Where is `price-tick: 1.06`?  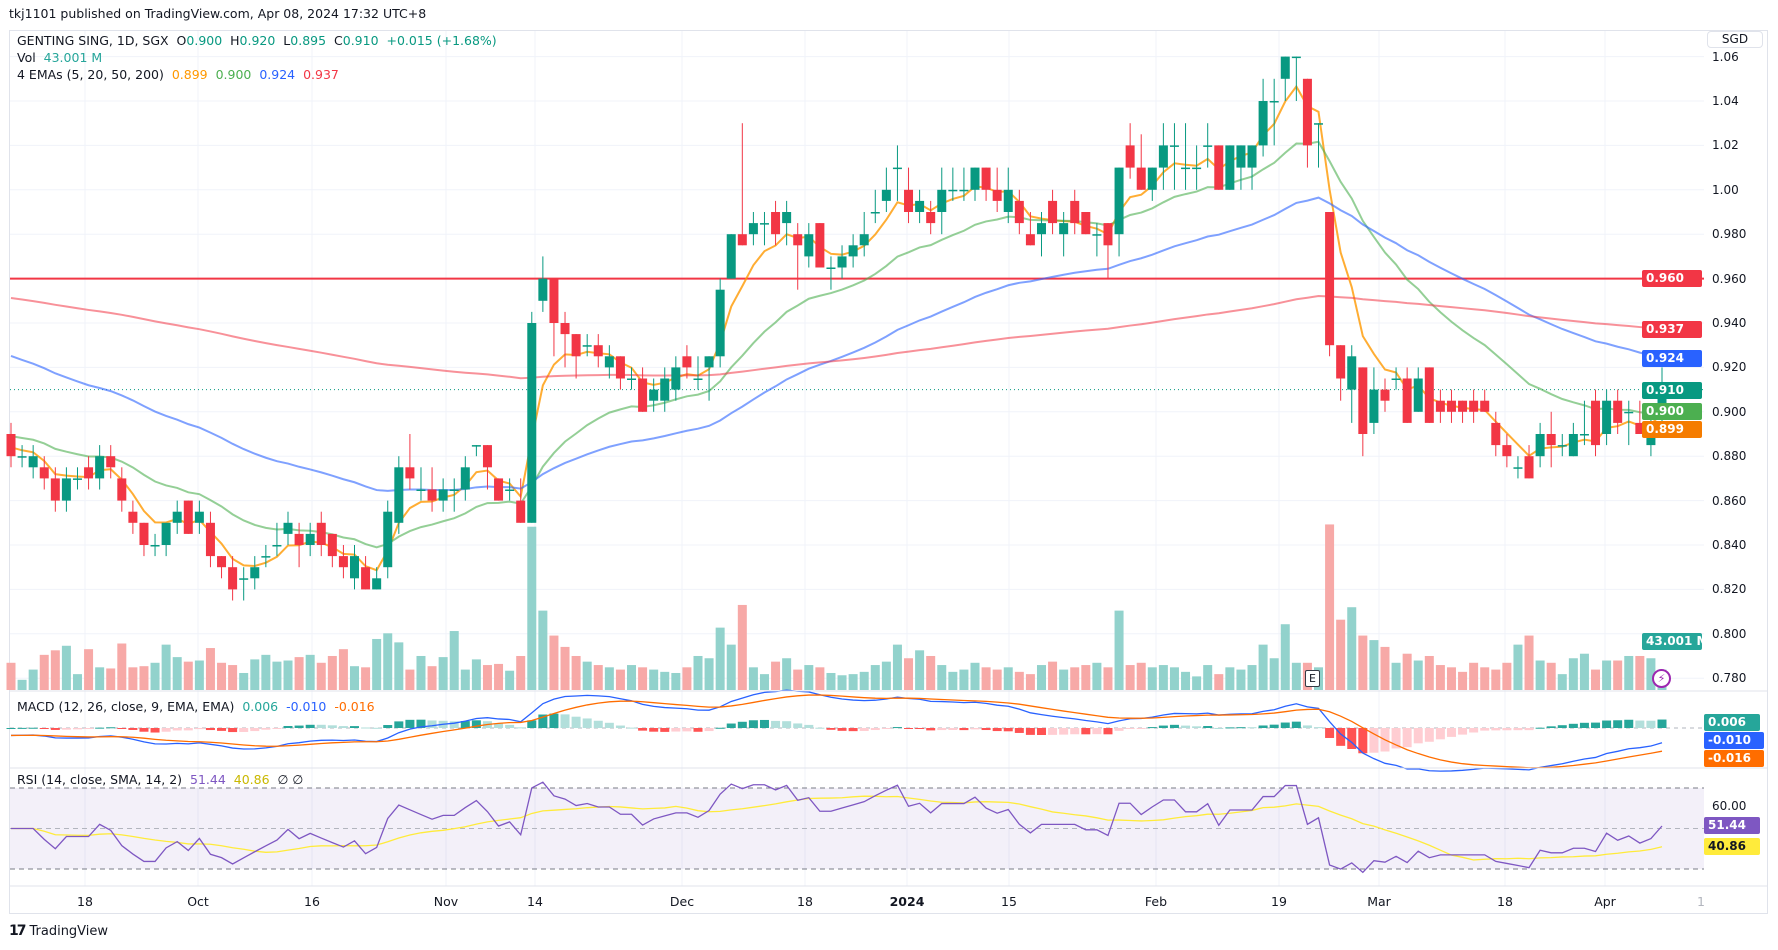 price-tick: 1.06 is located at coordinates (1725, 56).